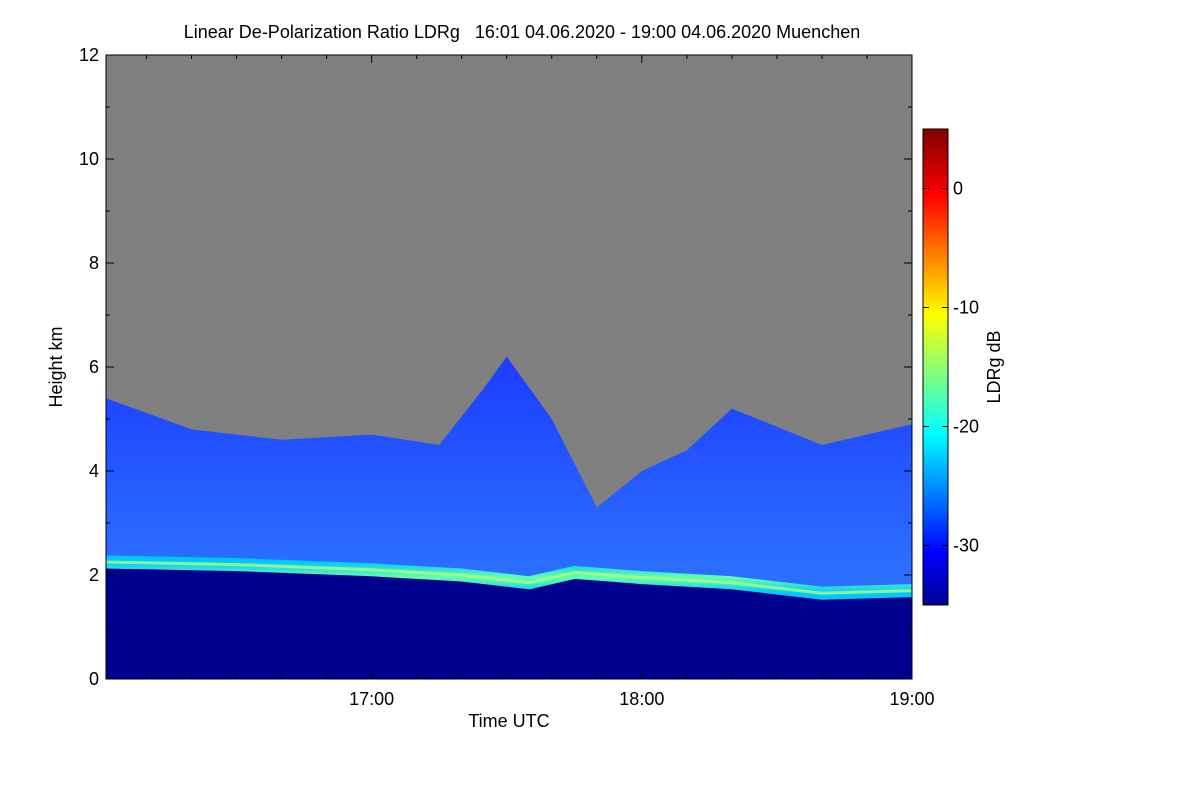 This screenshot has height=805, width=1200. I want to click on y-tick-label: 8, so click(94, 263).